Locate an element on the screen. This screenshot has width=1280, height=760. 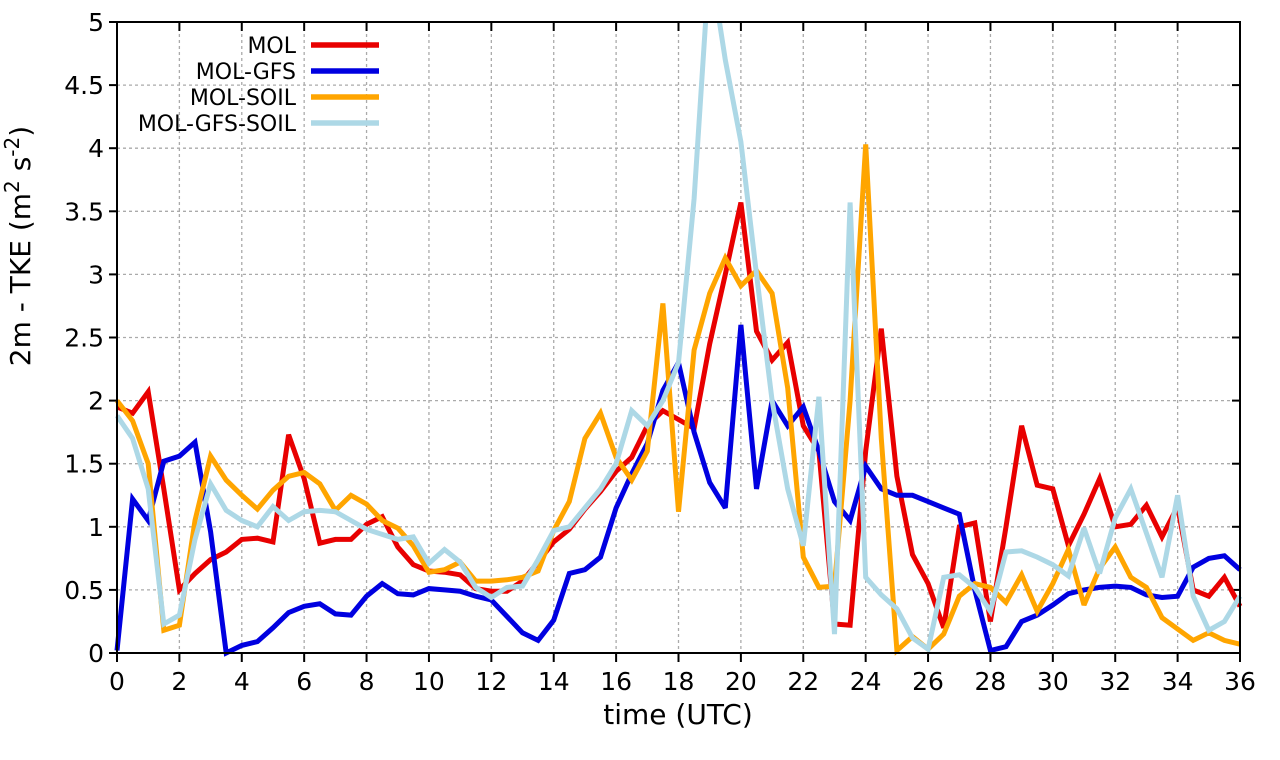
x-tick-label: 22 is located at coordinates (803, 681).